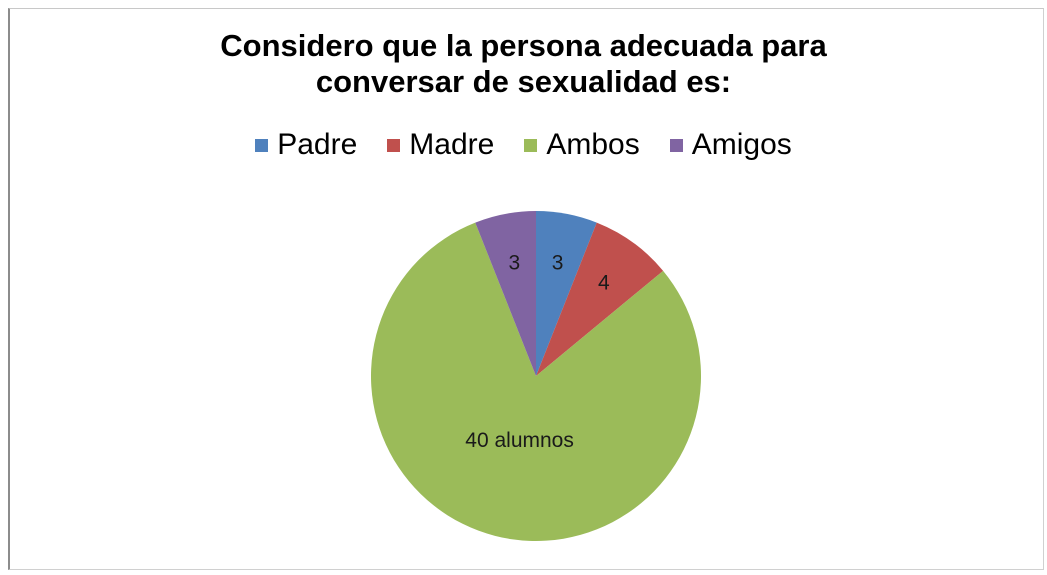  I want to click on legend-label-amigos: Amigos, so click(741, 144).